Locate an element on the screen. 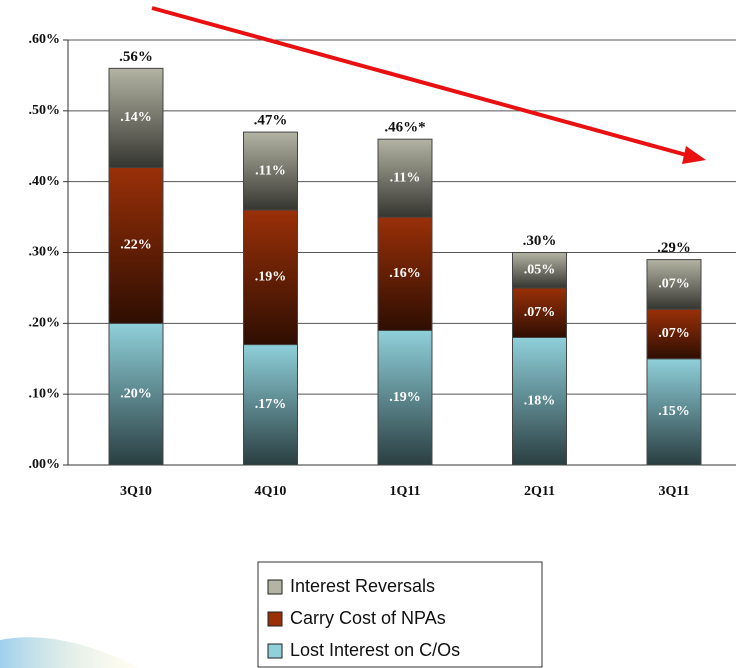 The width and height of the screenshot is (736, 668). data-label: .20% is located at coordinates (136, 393).